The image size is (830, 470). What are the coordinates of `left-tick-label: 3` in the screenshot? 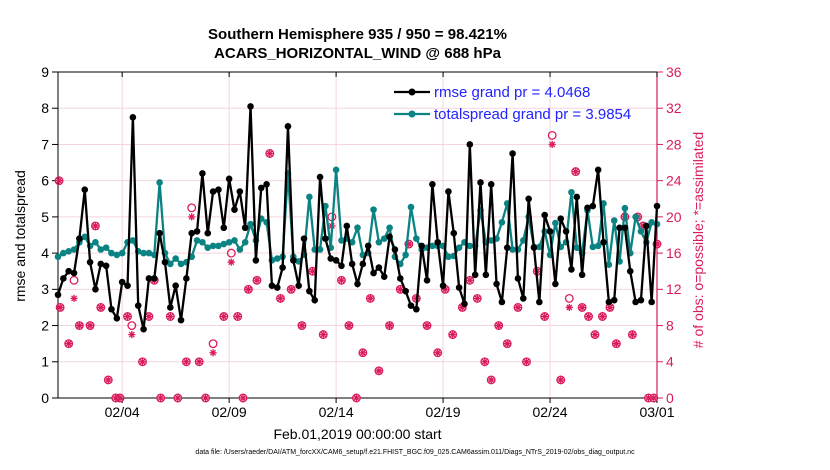 It's located at (45, 289).